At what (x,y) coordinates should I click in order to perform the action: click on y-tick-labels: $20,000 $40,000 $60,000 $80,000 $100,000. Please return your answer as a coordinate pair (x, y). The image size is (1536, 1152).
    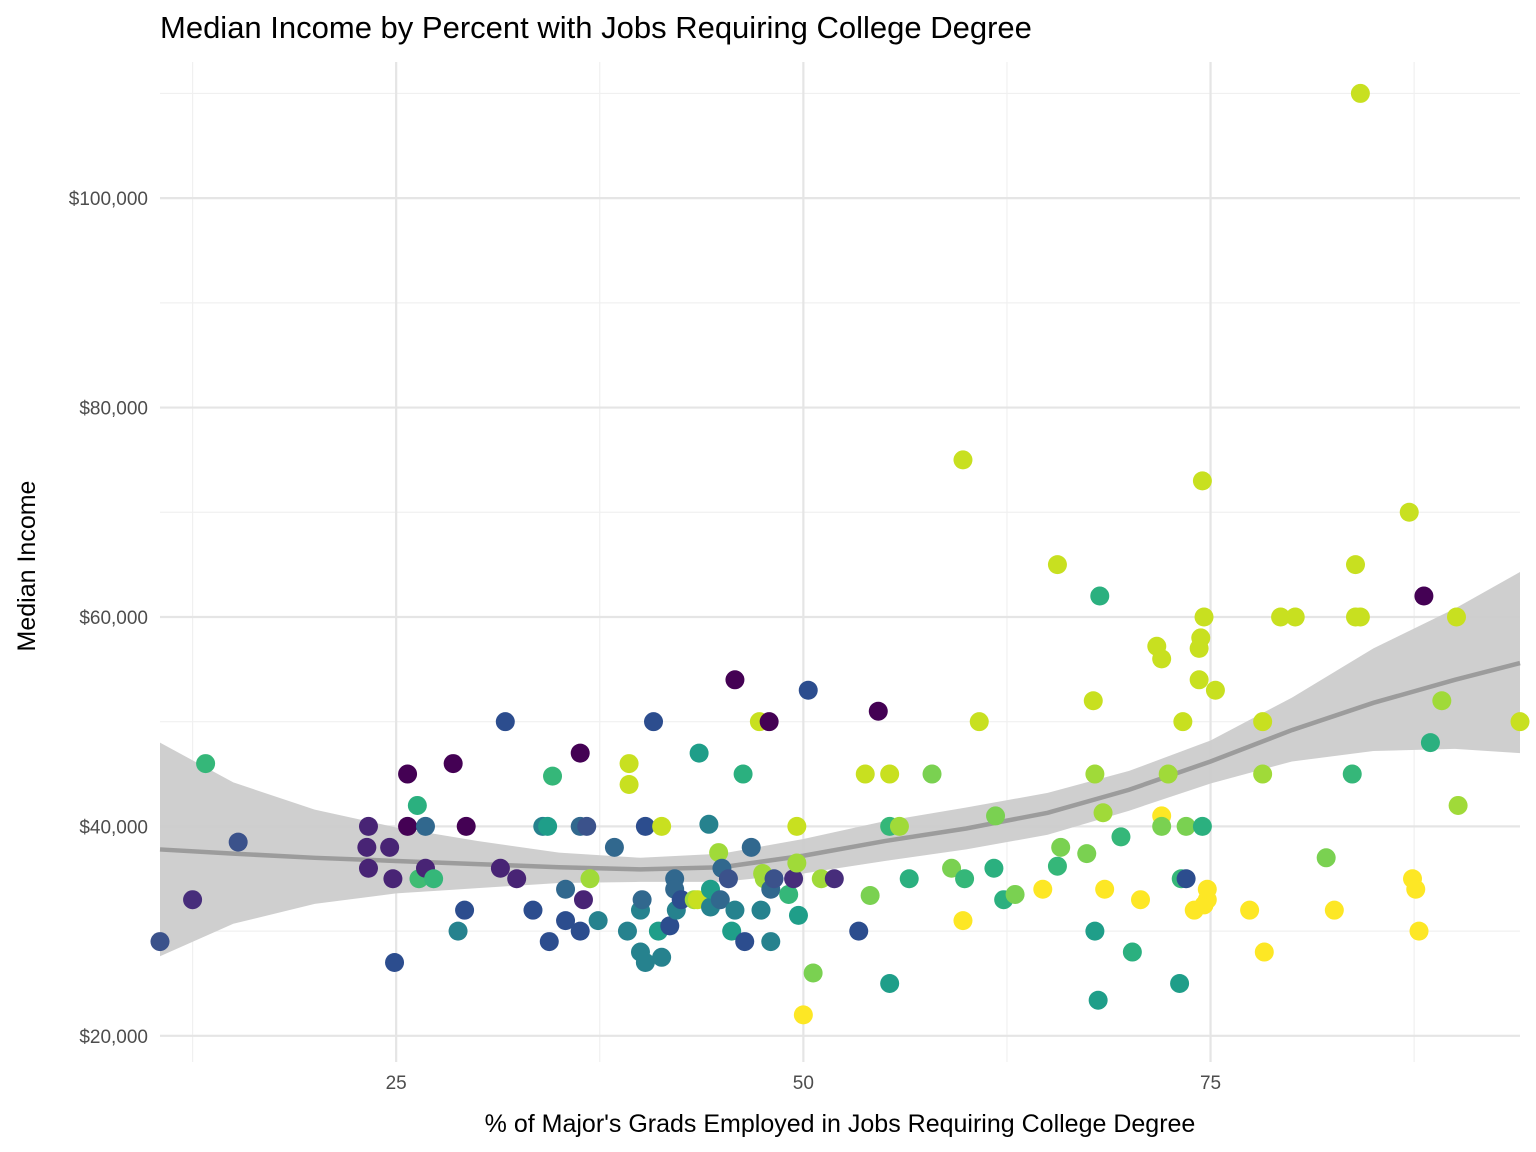
    Looking at the image, I should click on (108, 618).